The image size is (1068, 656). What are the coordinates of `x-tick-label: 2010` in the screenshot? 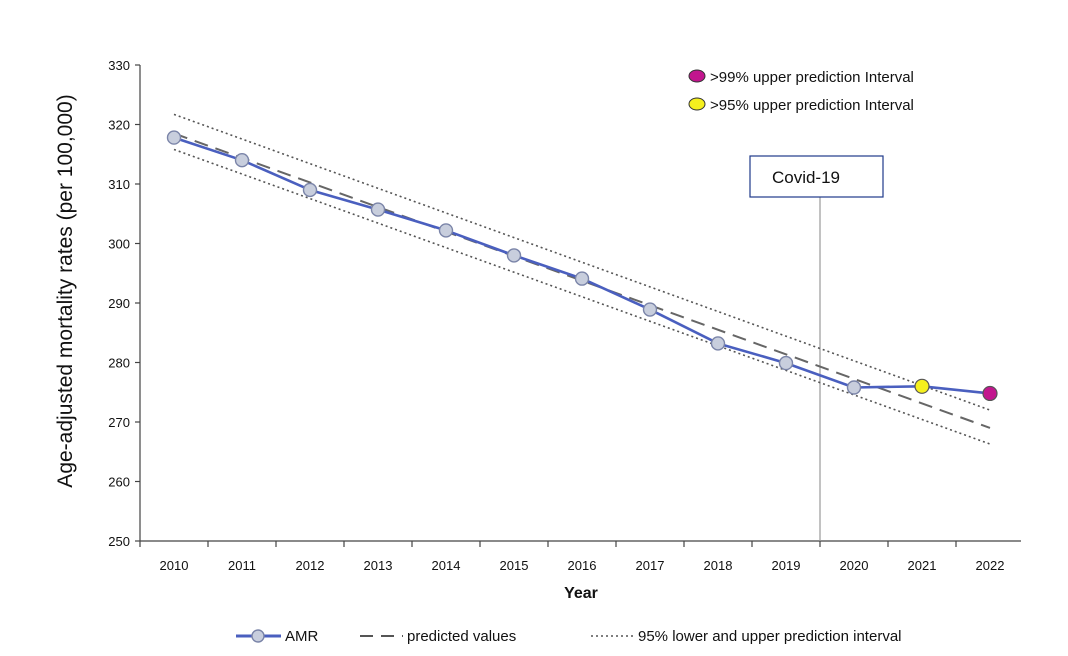 It's located at (174, 565).